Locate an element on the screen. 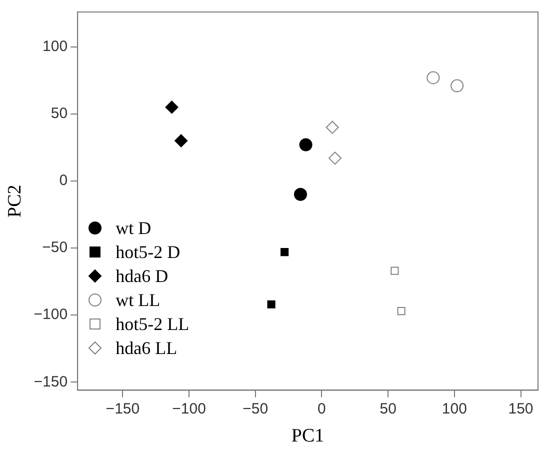 The height and width of the screenshot is (452, 545). y-tick-label: 0 is located at coordinates (63, 181).